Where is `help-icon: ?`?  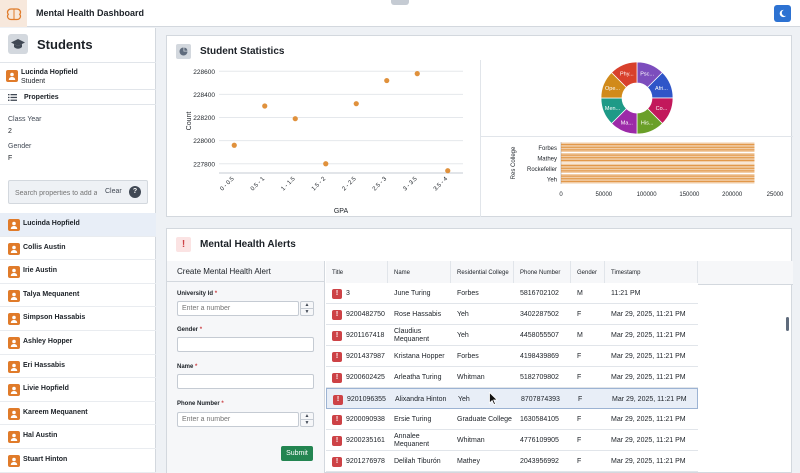
help-icon: ? is located at coordinates (135, 192).